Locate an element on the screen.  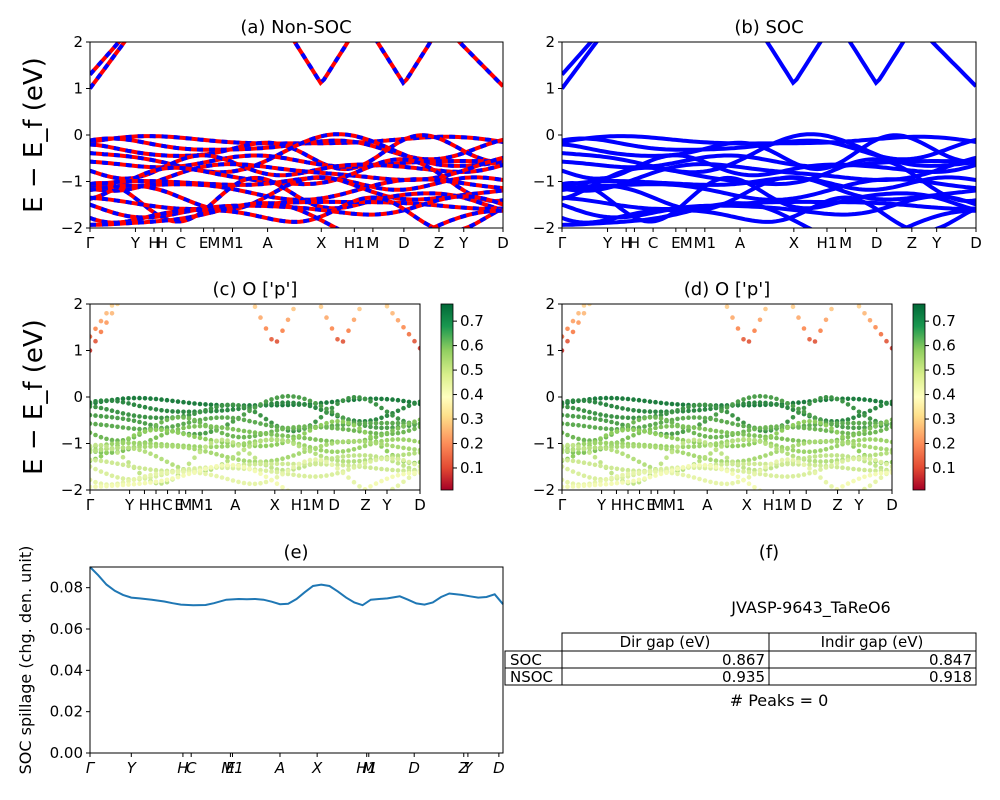
xtick-label: E is located at coordinates (650, 505).